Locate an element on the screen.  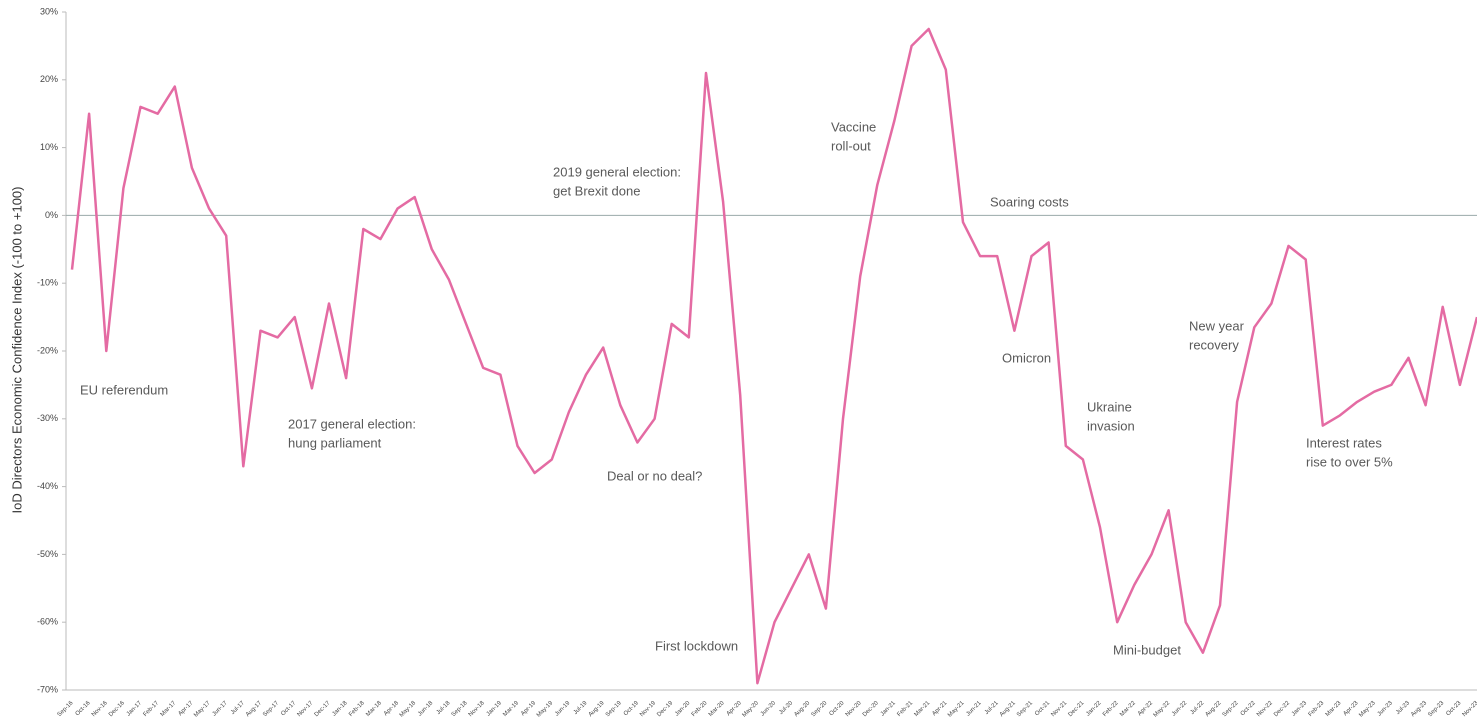
x-tick-label: Jan-18 is located at coordinates (340, 709).